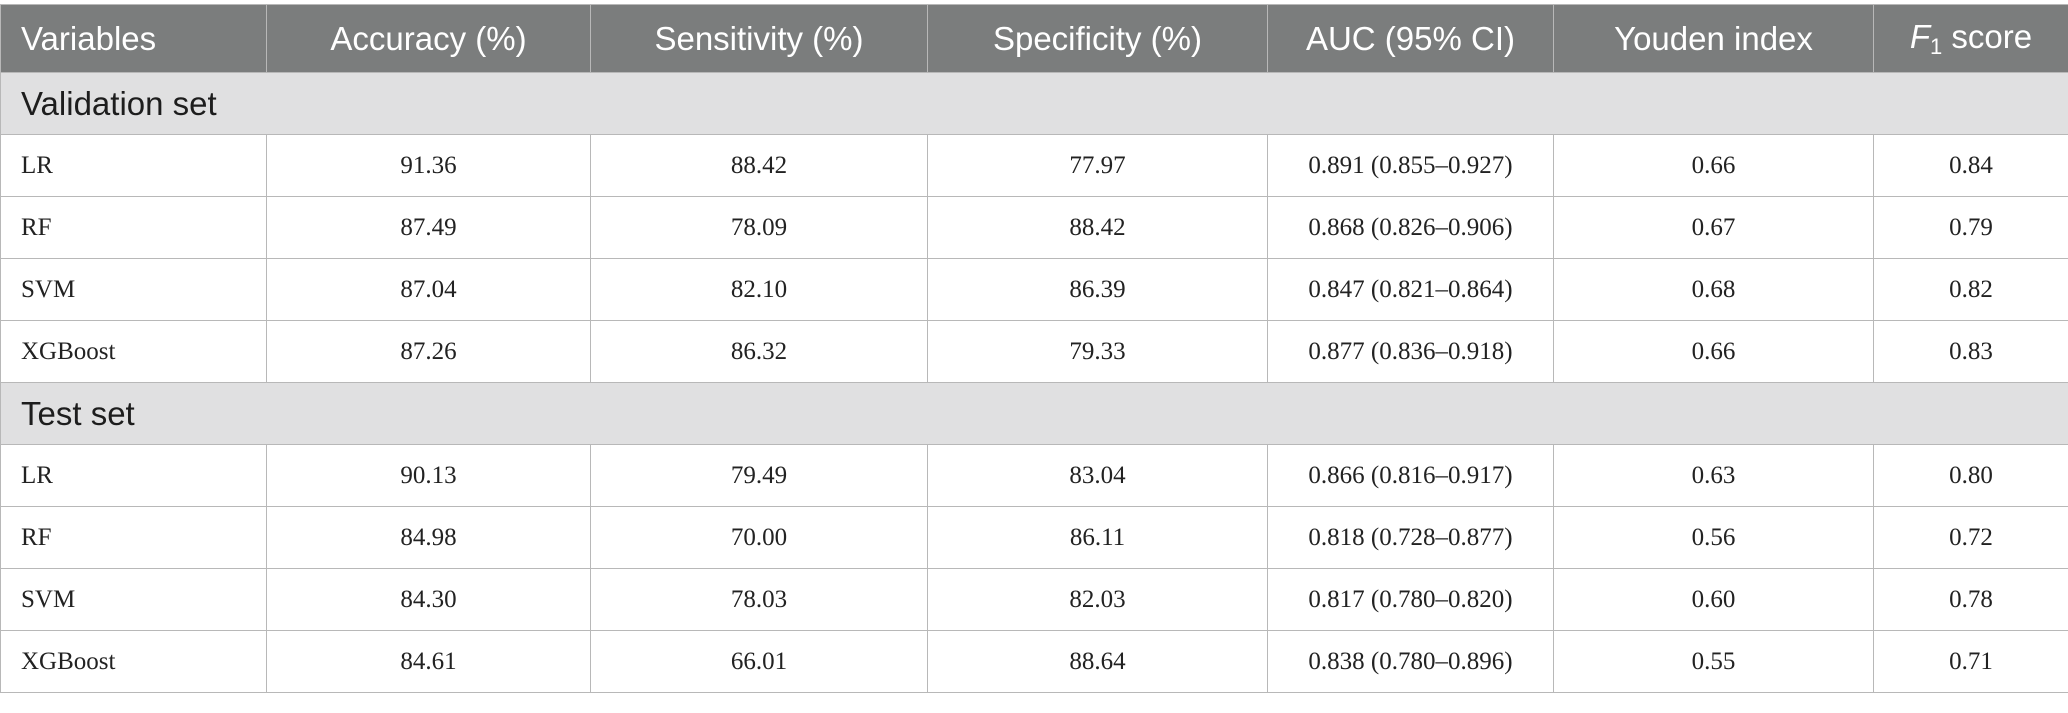  What do you see at coordinates (1713, 227) in the screenshot?
I see `youden-cell: 0.67` at bounding box center [1713, 227].